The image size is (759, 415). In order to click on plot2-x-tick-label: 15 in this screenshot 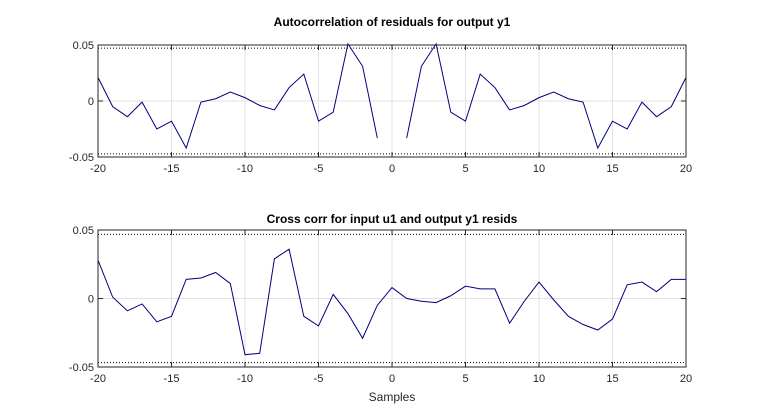, I will do `click(612, 379)`.